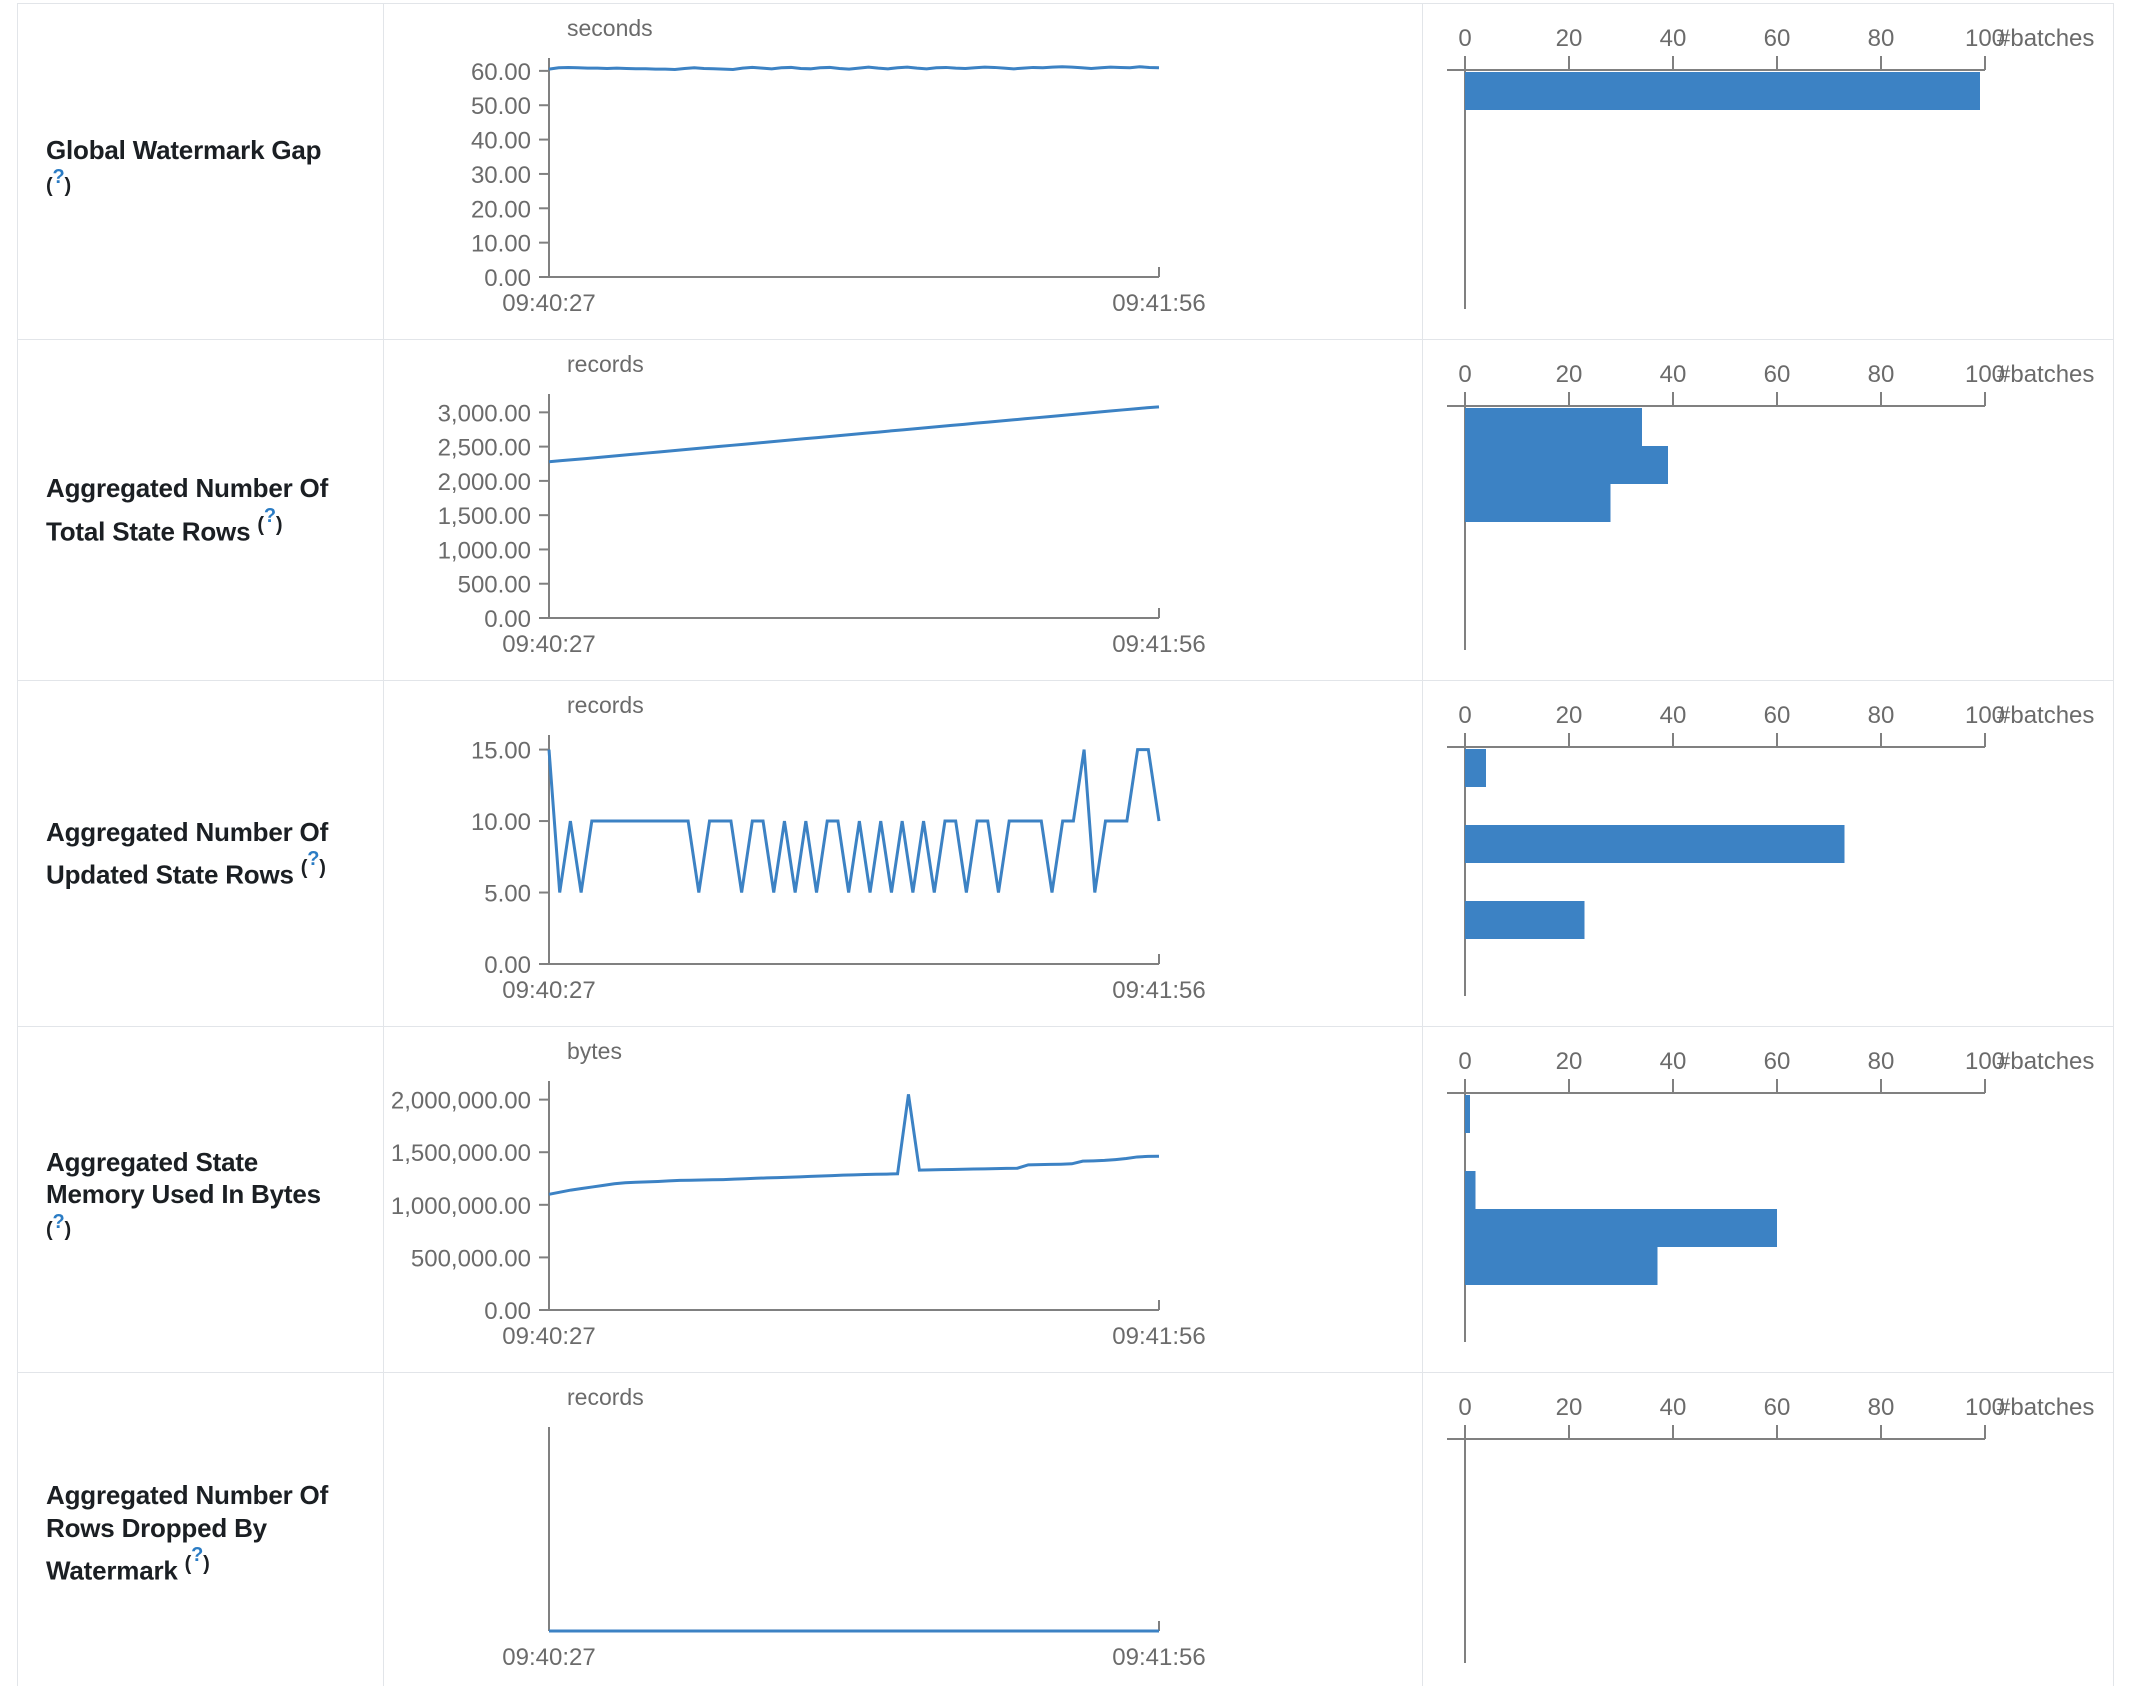 The height and width of the screenshot is (1686, 2132). I want to click on chart-unit-label: records, so click(605, 1397).